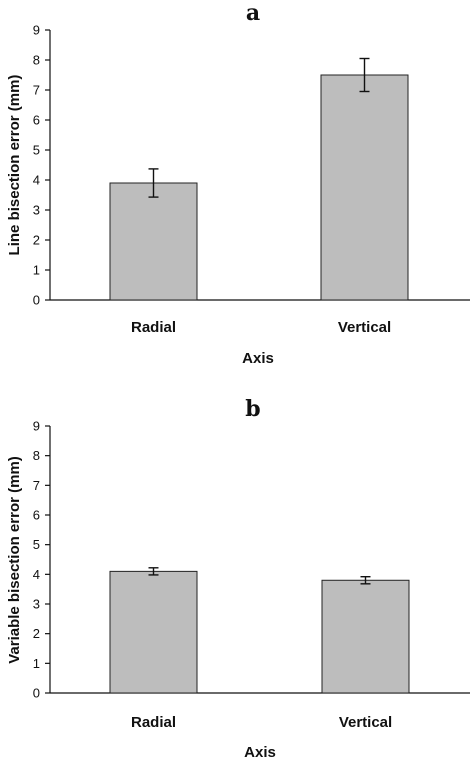  I want to click on y-tick-label-a: 6, so click(36, 120).